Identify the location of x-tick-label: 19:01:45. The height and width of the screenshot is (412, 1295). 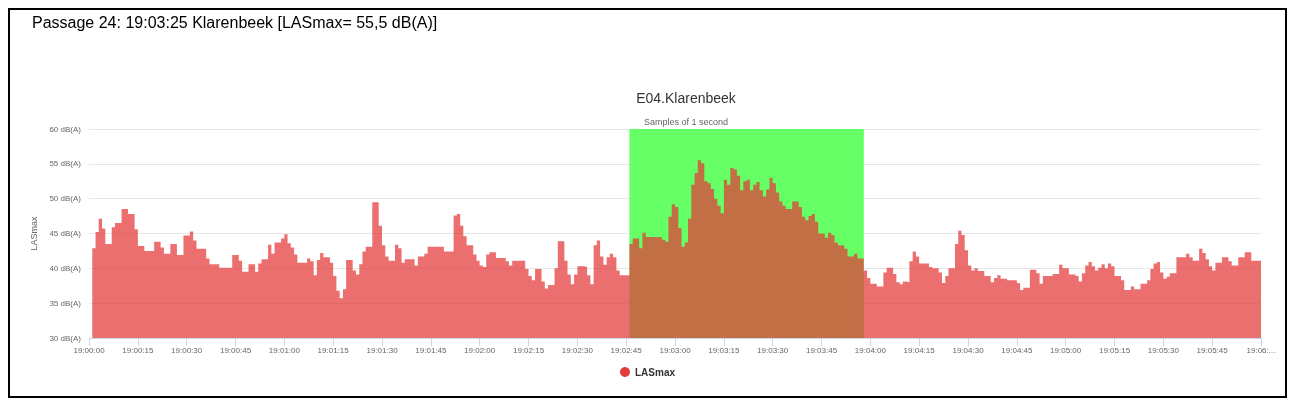
(431, 350).